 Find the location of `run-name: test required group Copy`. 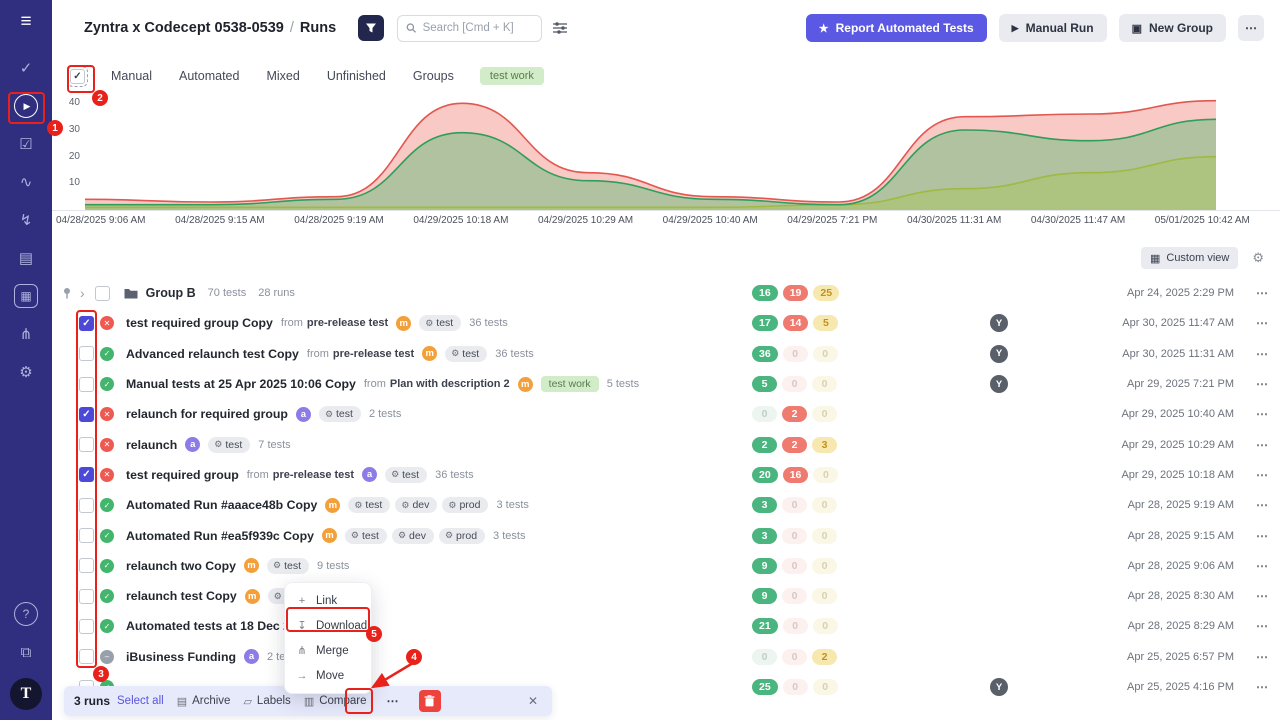

run-name: test required group Copy is located at coordinates (199, 323).